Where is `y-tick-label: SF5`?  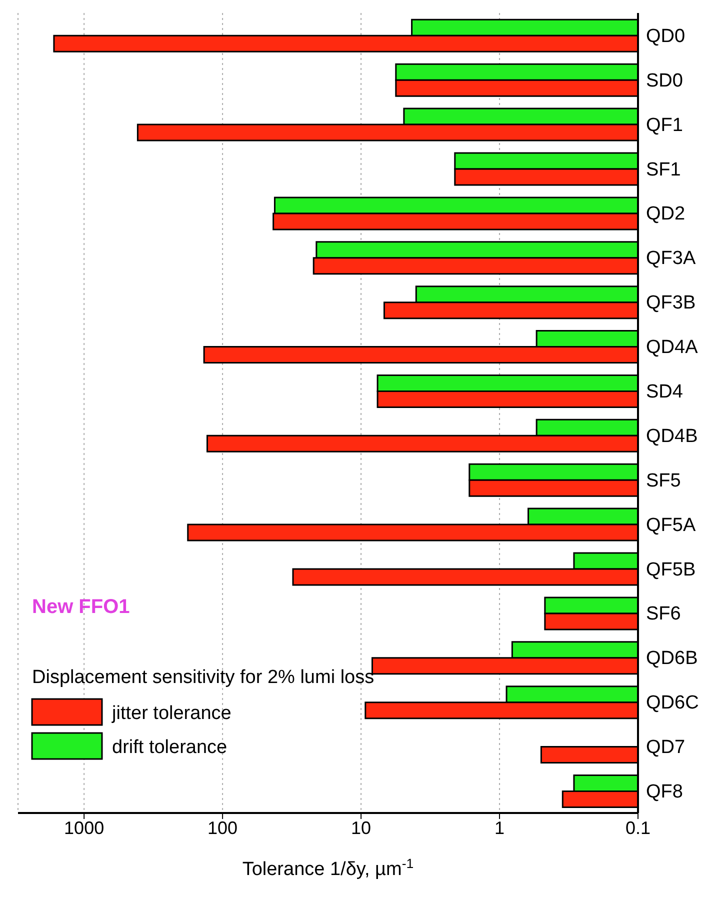 y-tick-label: SF5 is located at coordinates (663, 481).